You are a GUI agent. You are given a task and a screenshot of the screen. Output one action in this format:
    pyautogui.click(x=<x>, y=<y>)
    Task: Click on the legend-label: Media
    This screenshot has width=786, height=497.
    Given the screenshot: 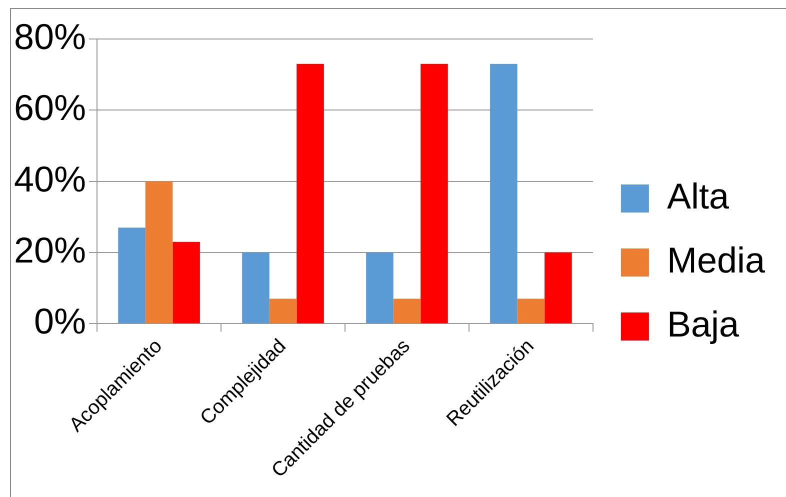 What is the action you would take?
    pyautogui.click(x=716, y=259)
    